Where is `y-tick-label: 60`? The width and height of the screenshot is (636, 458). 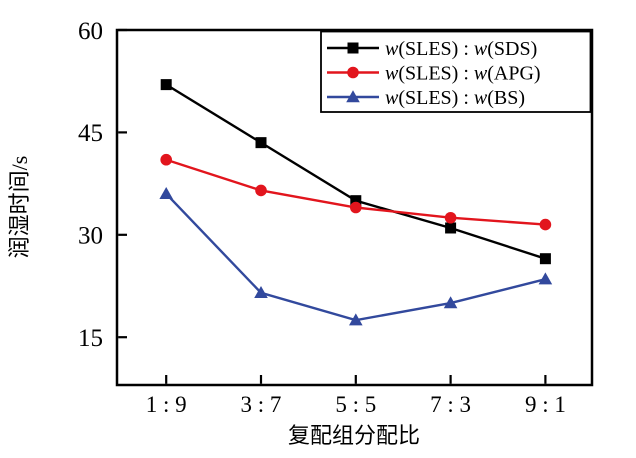 y-tick-label: 60 is located at coordinates (90, 31).